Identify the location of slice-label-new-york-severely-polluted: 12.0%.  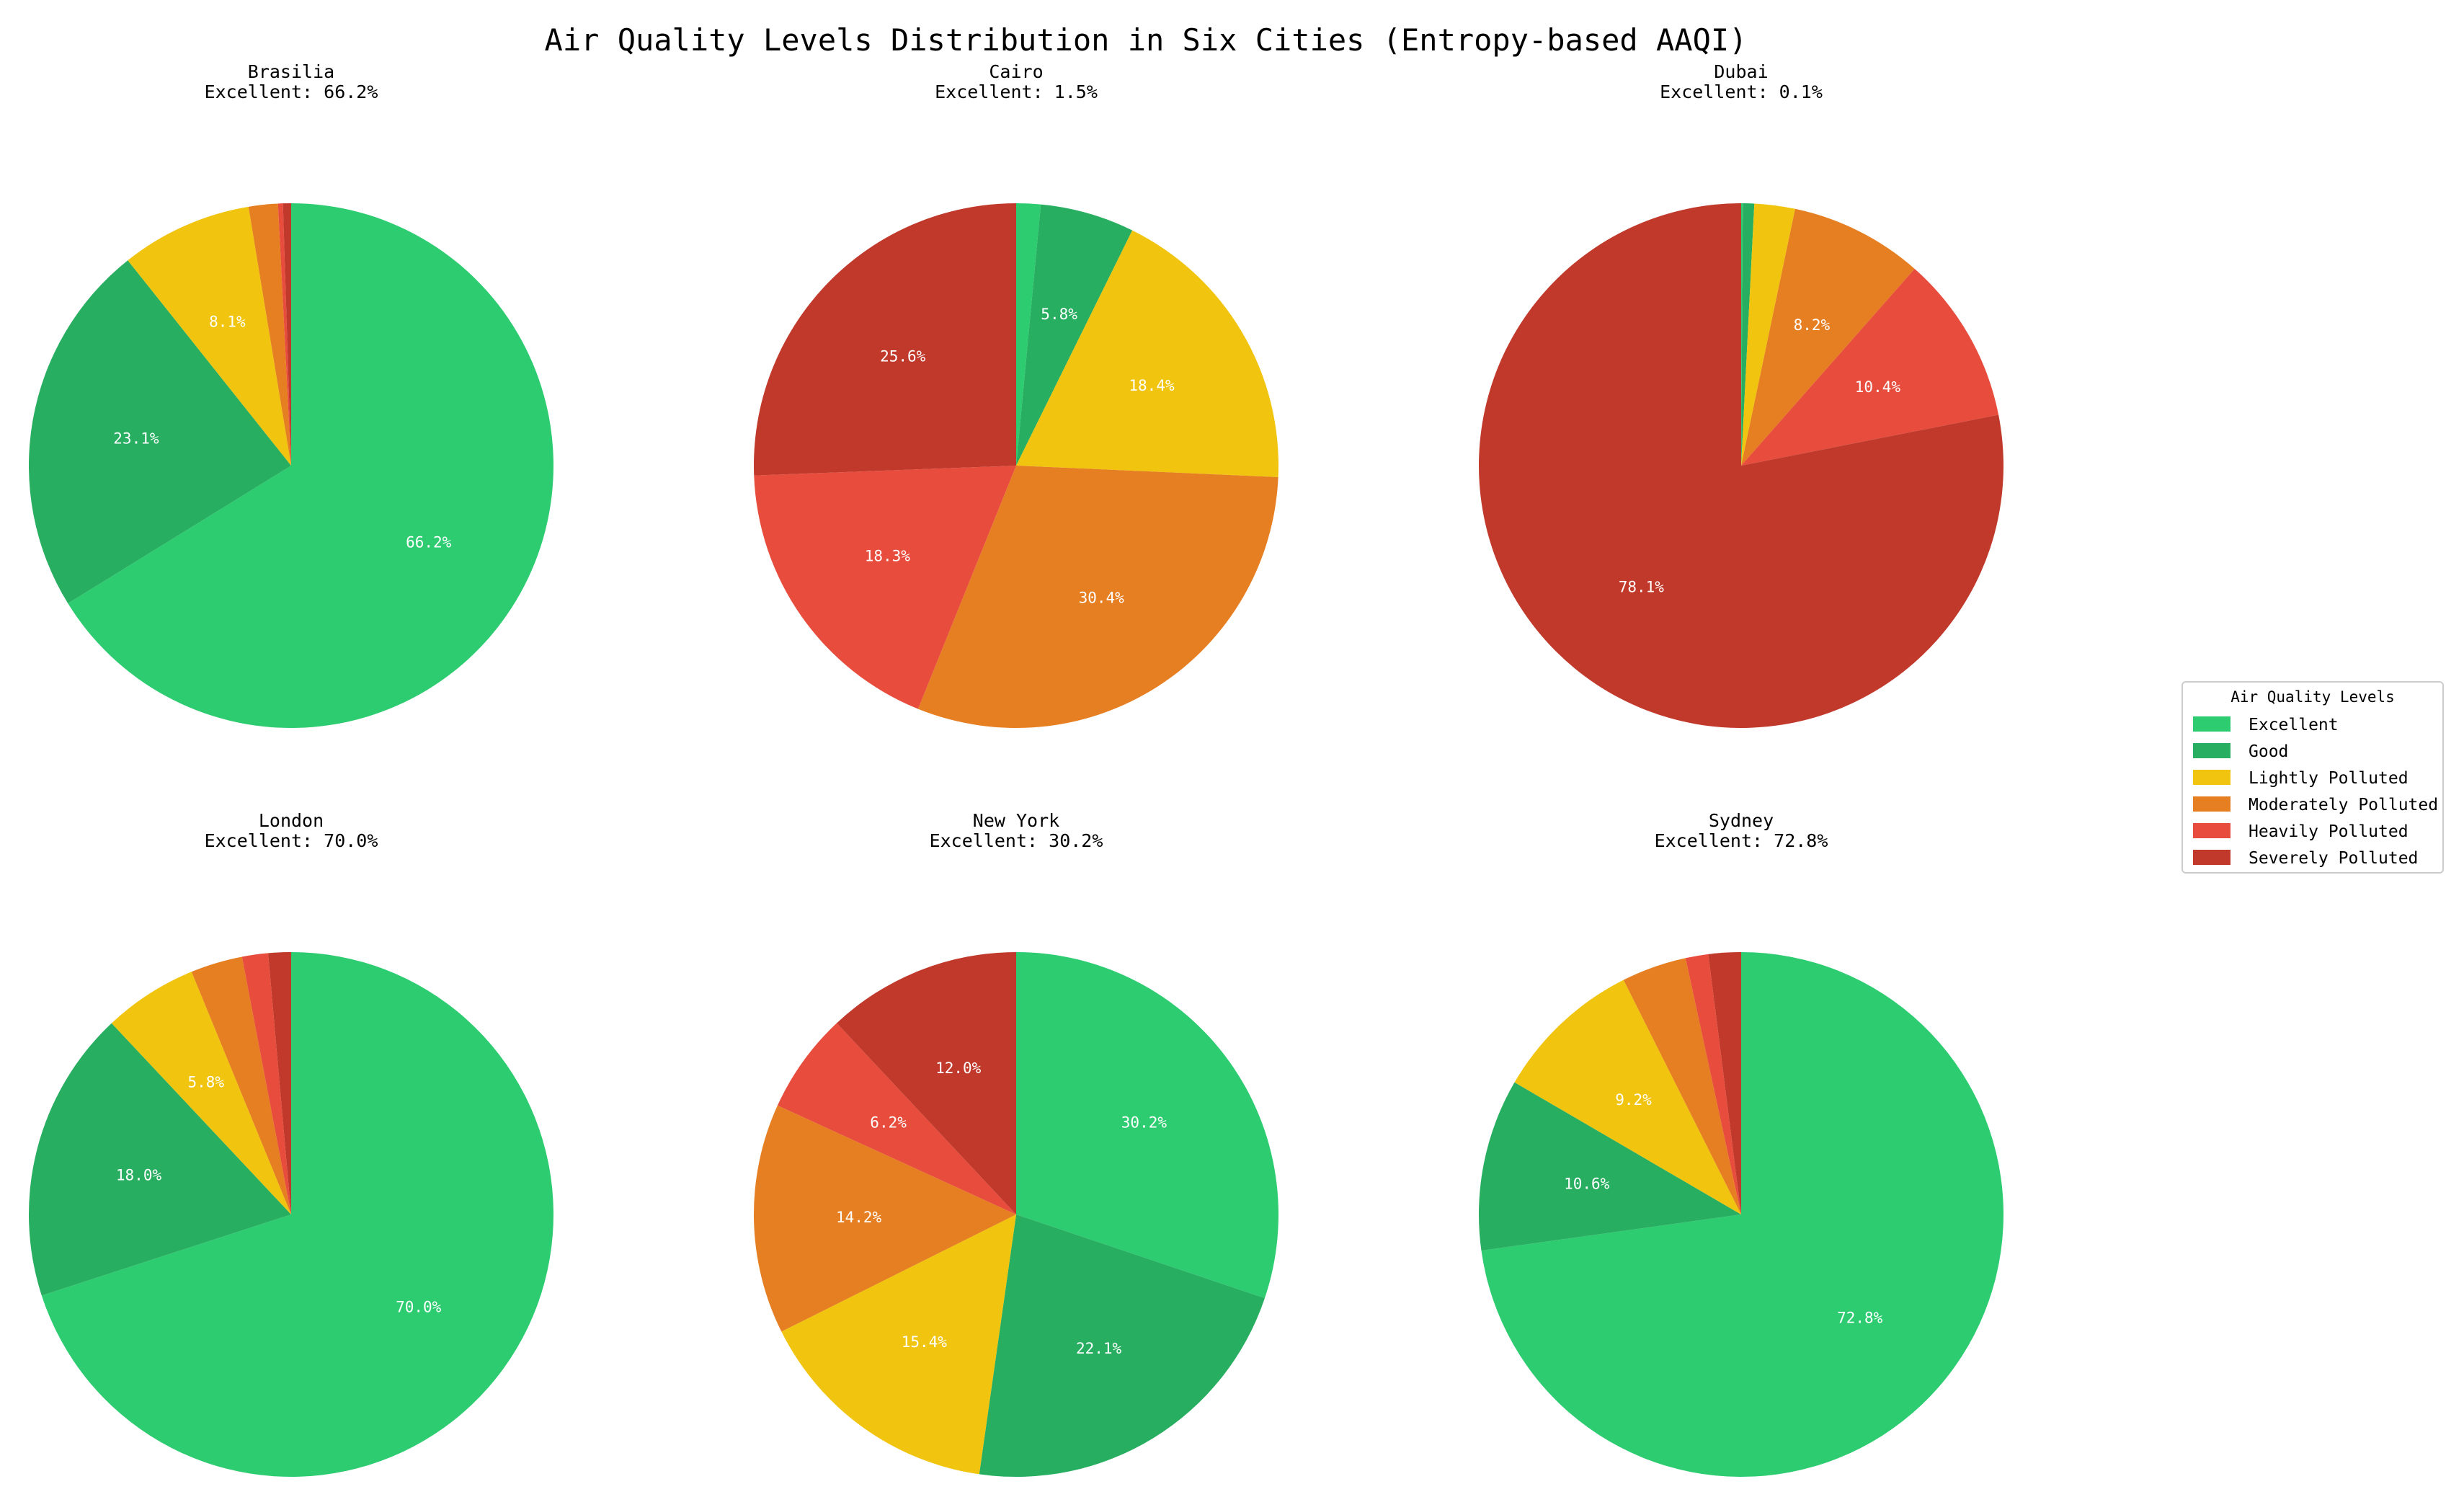
(959, 1068).